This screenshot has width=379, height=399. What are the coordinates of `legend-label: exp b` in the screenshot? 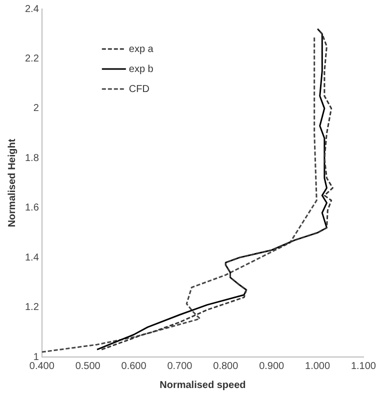 It's located at (141, 69).